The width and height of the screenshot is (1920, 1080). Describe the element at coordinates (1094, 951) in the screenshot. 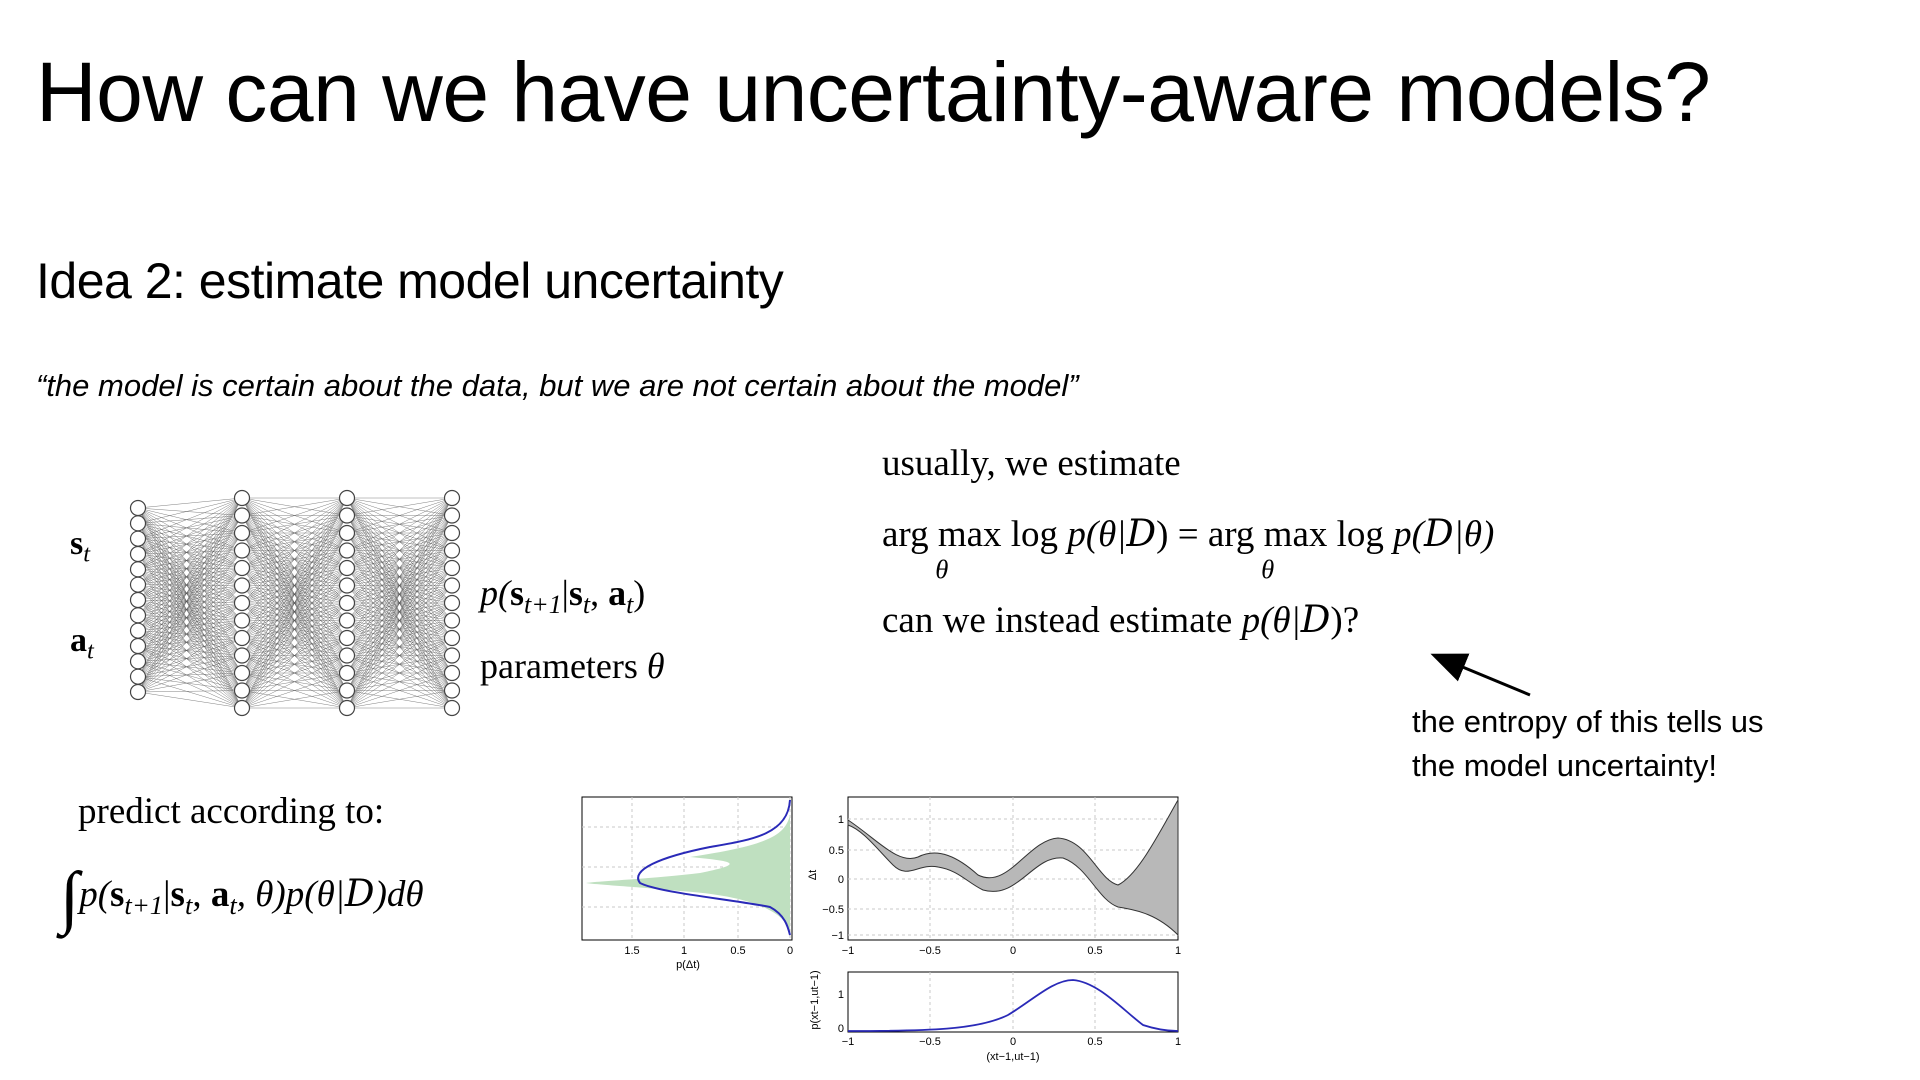

I see `x-tick-label: 0.5` at that location.